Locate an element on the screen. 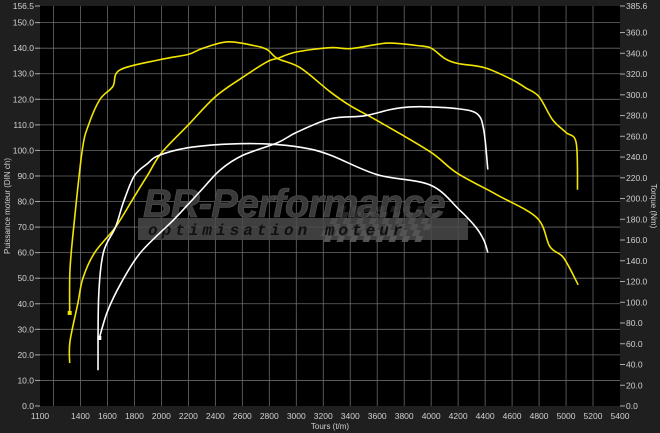 The width and height of the screenshot is (660, 433). y-right-tick-label: 80.0 is located at coordinates (634, 323).